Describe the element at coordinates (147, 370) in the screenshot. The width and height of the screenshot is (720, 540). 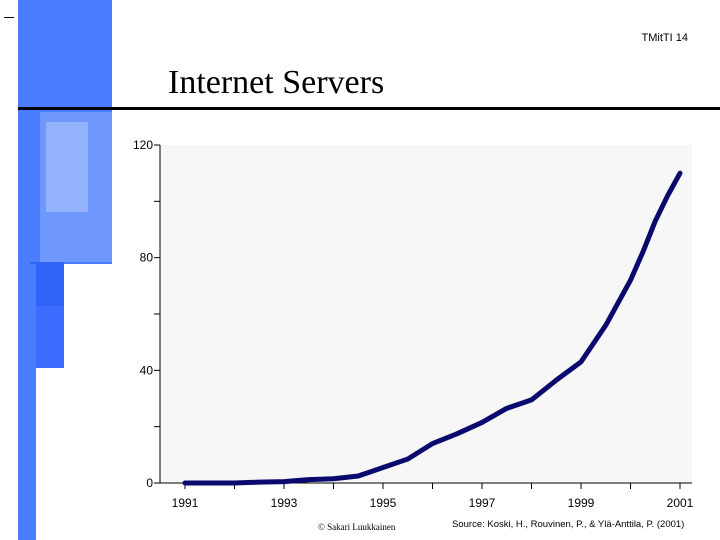
I see `y-tick-label: 40` at that location.